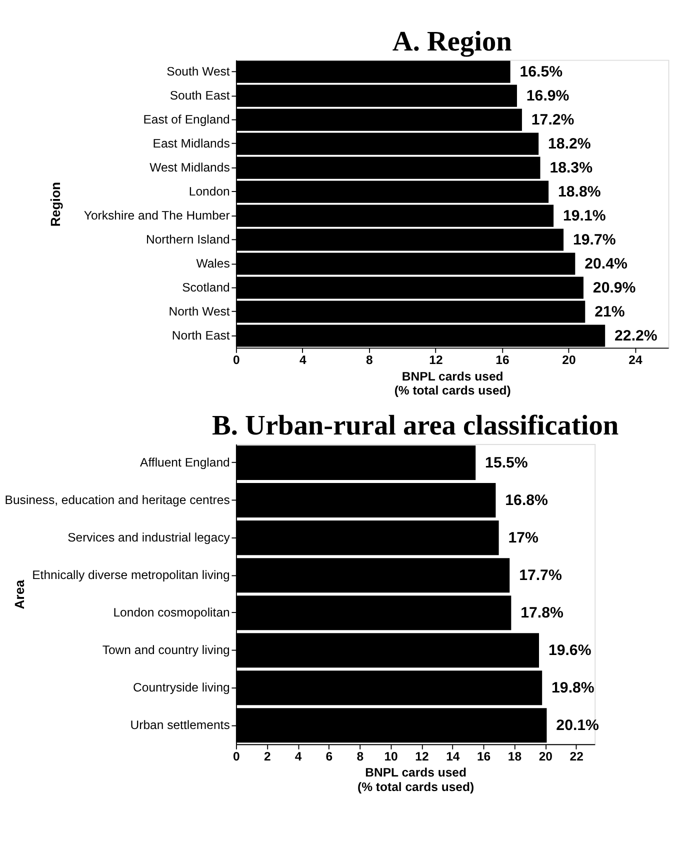 This screenshot has height=848, width=673. Describe the element at coordinates (636, 335) in the screenshot. I see `data-label: 22.2%` at that location.